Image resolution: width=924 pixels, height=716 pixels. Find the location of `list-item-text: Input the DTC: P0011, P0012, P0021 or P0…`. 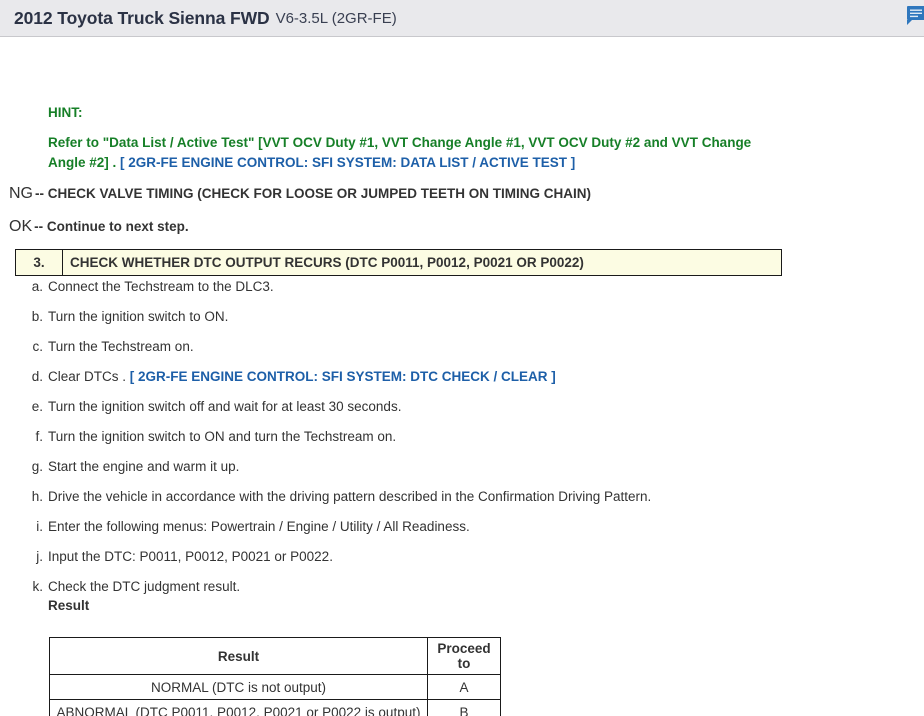

list-item-text: Input the DTC: P0011, P0012, P0021 or P0… is located at coordinates (190, 556).